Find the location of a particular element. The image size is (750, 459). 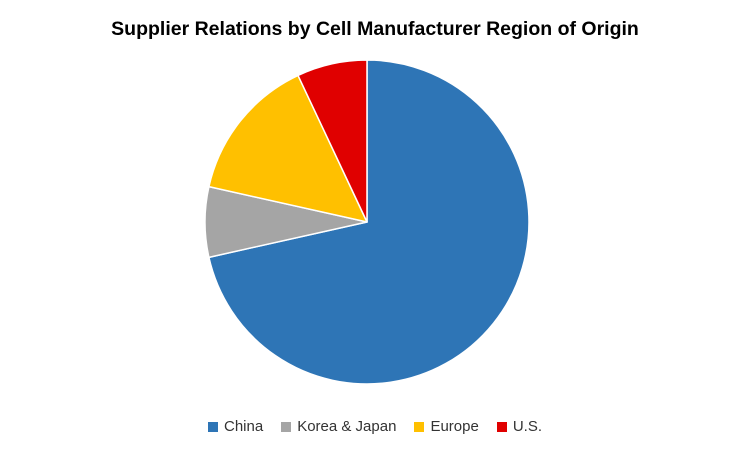

legend-swatch-korea-japan is located at coordinates (286, 426).